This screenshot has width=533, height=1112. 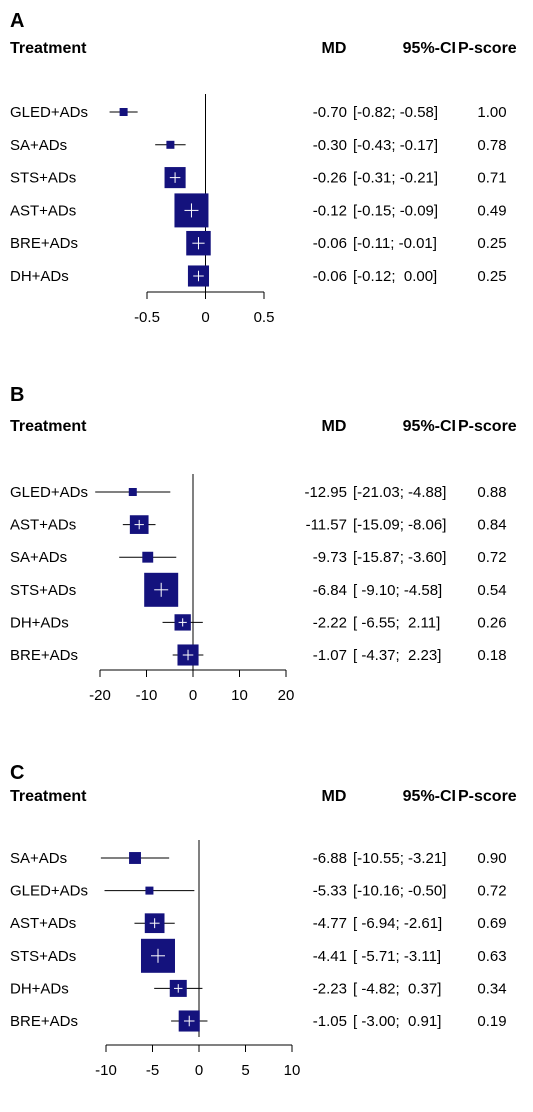 I want to click on md-value: -9.73, so click(x=330, y=557).